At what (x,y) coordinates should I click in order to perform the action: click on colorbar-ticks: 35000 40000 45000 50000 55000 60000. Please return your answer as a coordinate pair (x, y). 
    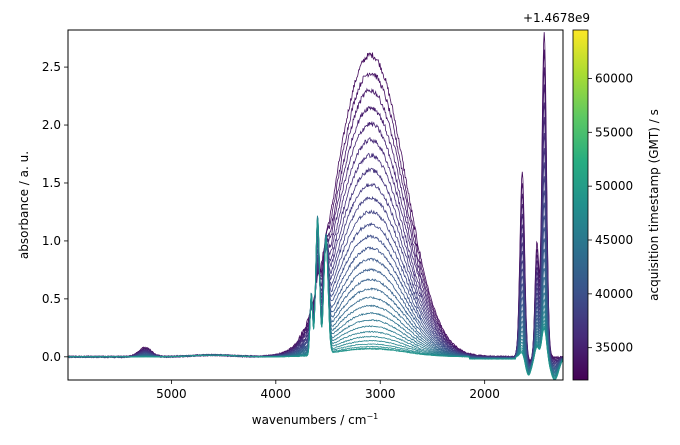
    Looking at the image, I should click on (610, 213).